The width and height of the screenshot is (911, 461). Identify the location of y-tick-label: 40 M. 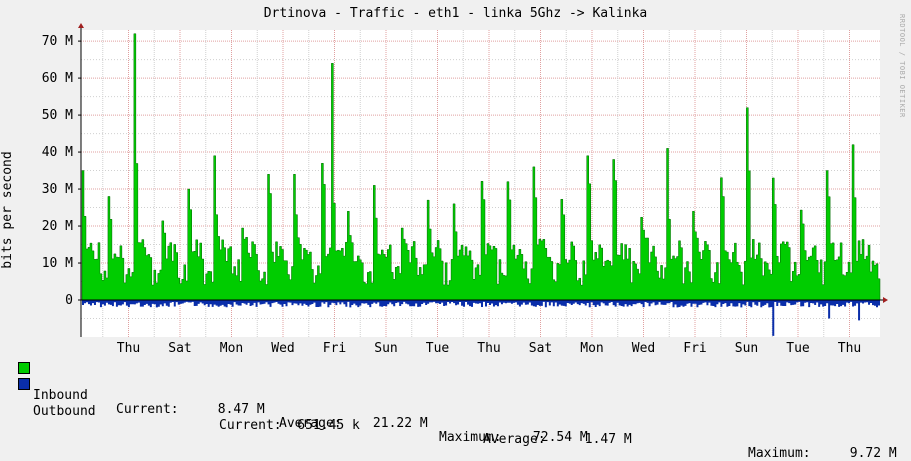
(57, 152).